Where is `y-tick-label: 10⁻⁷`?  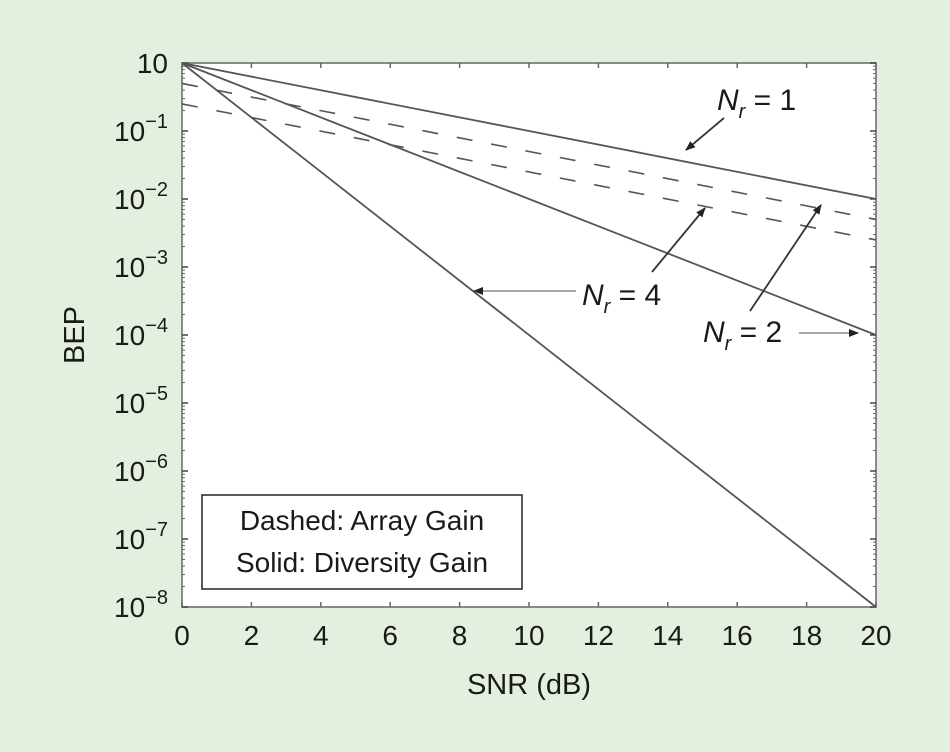 y-tick-label: 10⁻⁷ is located at coordinates (141, 537).